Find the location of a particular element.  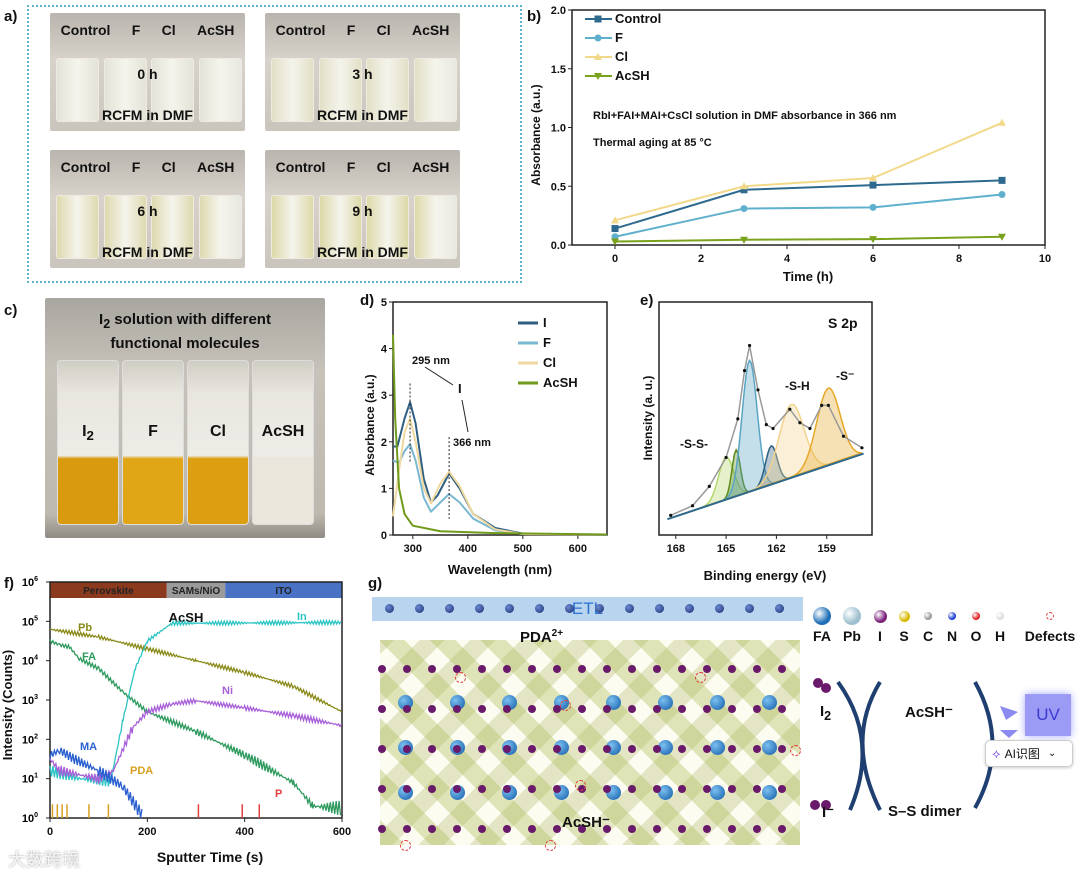

legend-label: AcSH is located at coordinates (632, 75).